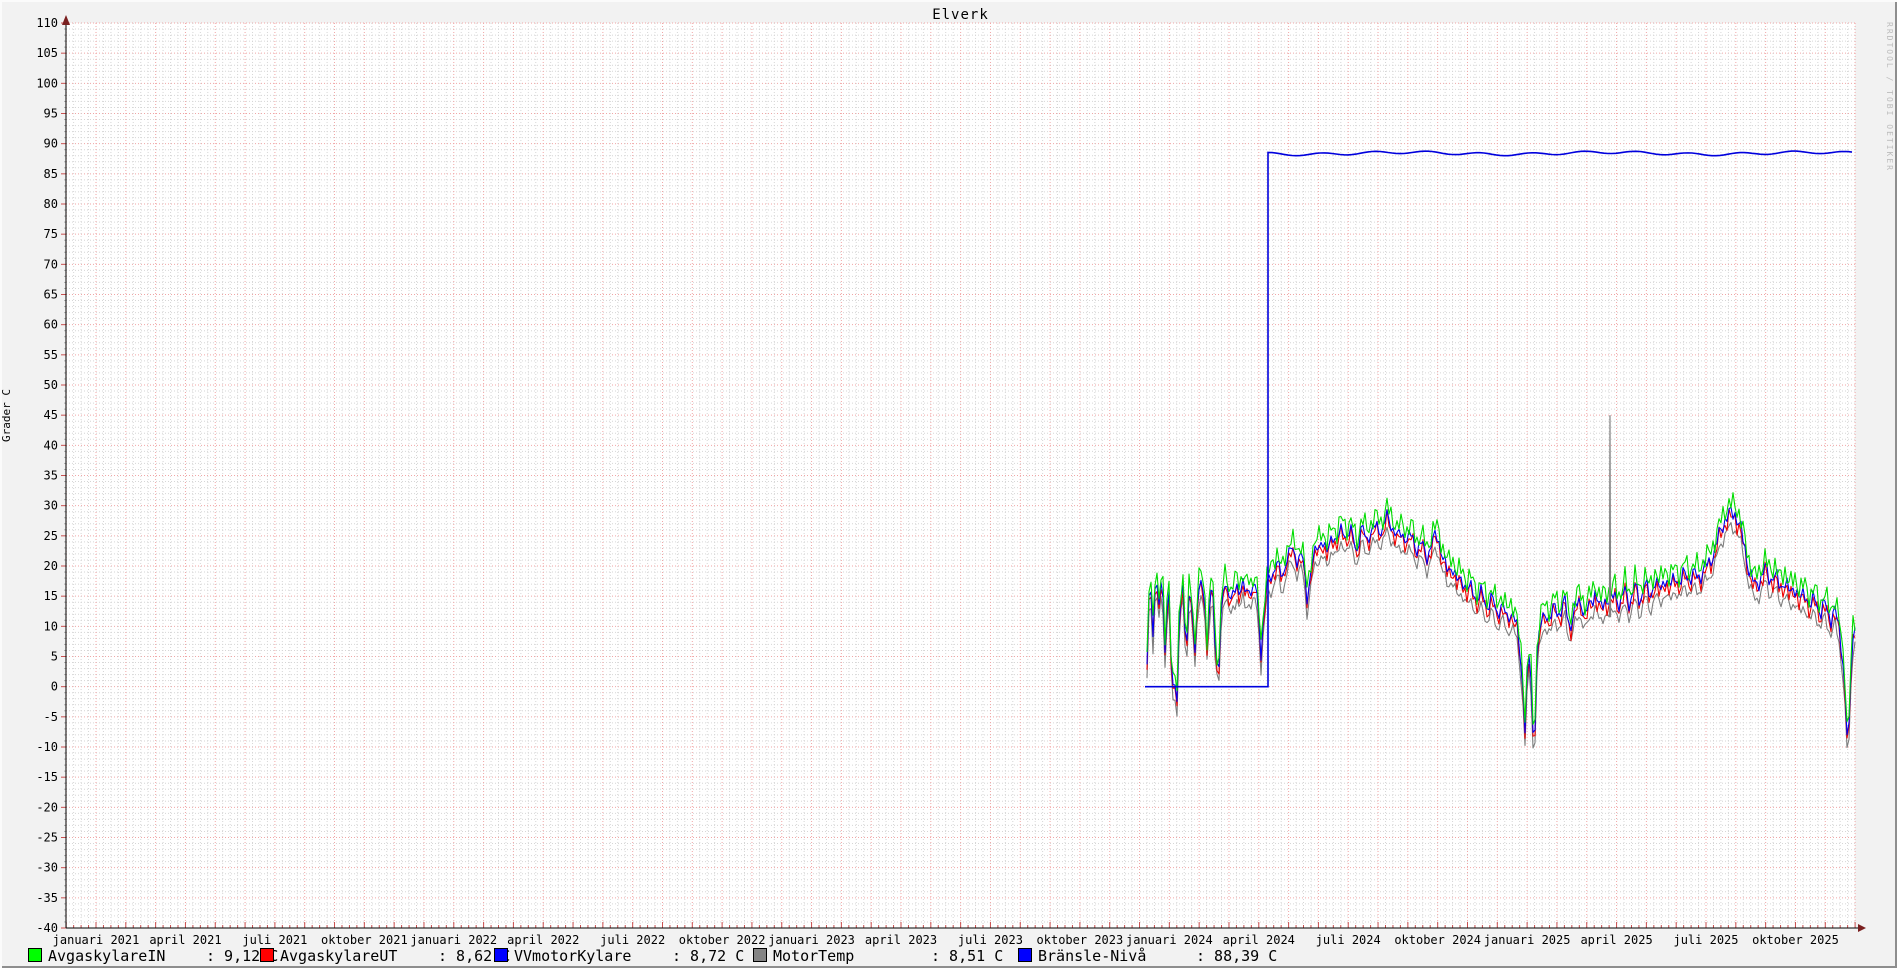  Describe the element at coordinates (51, 174) in the screenshot. I see `y-tick-label: 85` at that location.